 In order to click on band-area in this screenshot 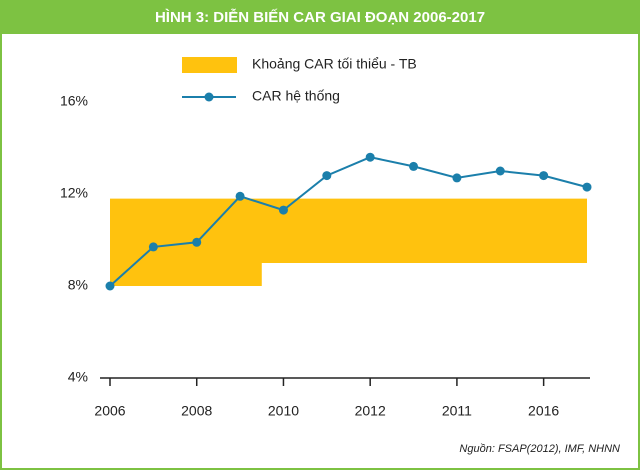, I will do `click(348, 242)`.